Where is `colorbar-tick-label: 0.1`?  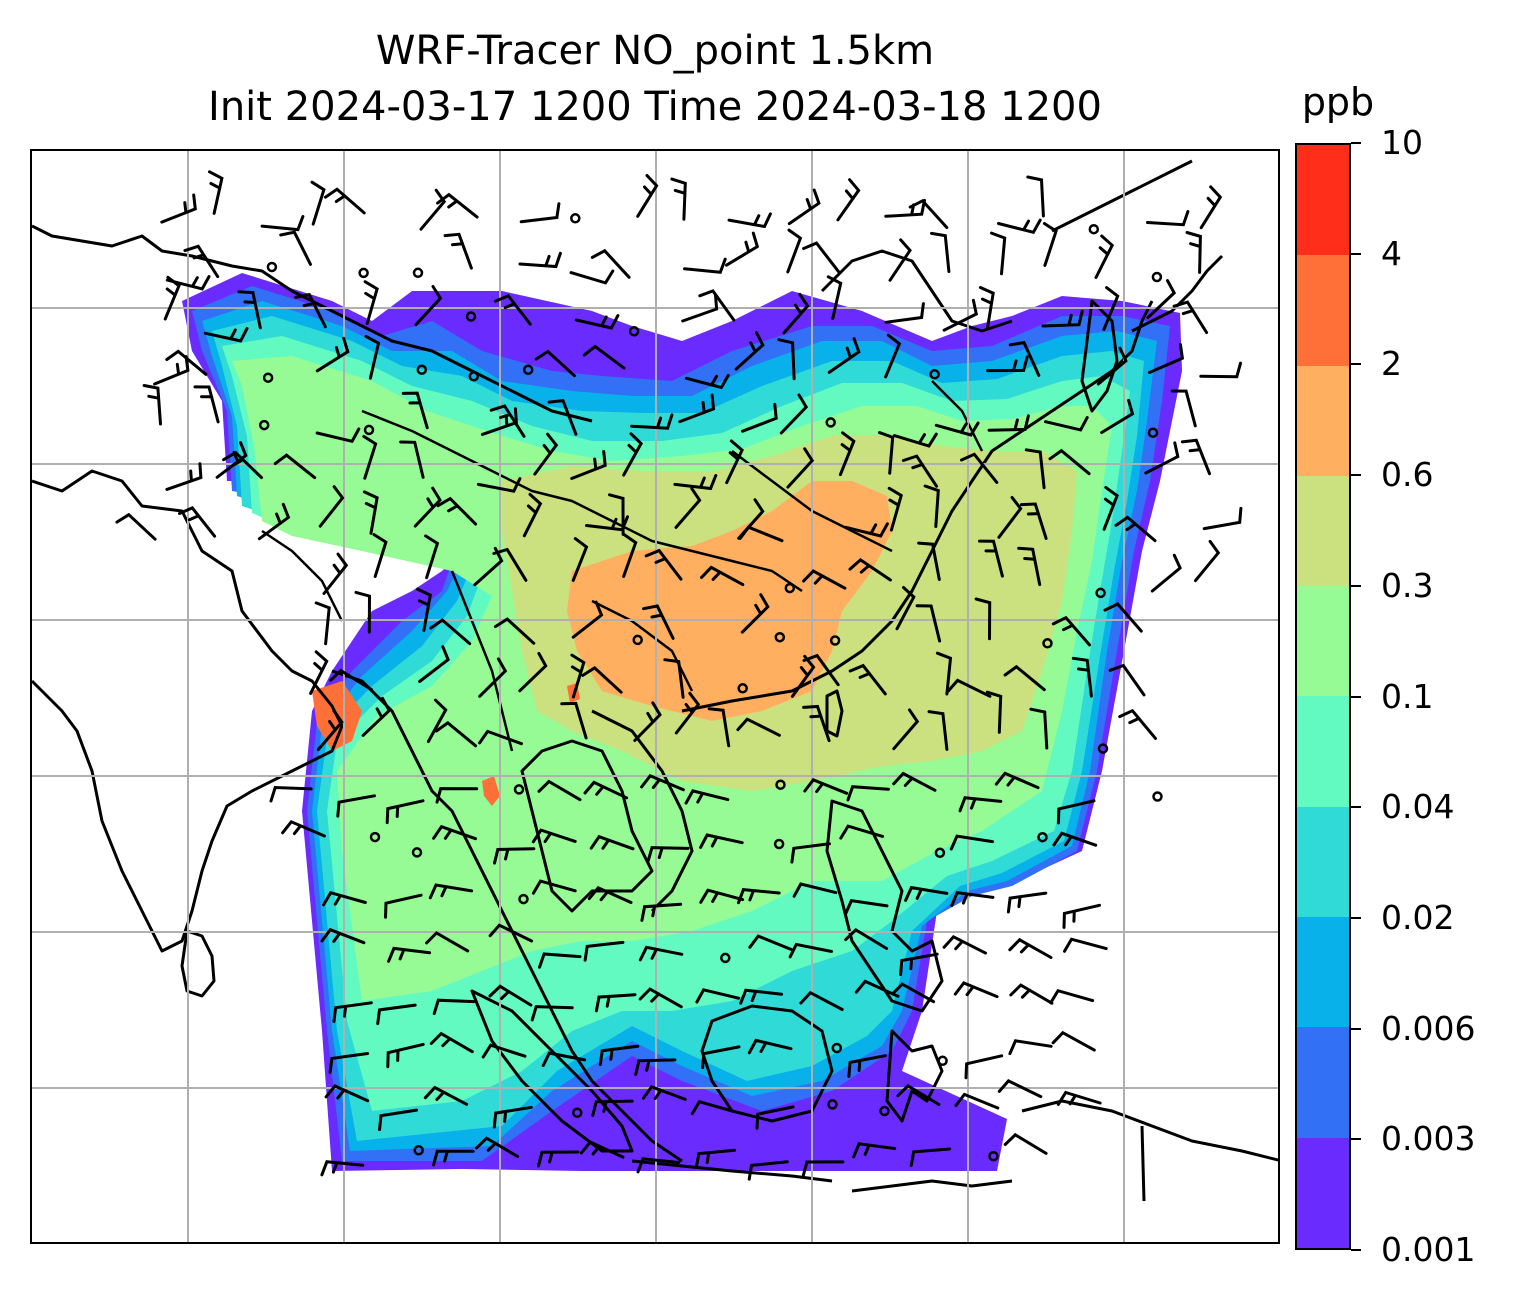
colorbar-tick-label: 0.1 is located at coordinates (1407, 696).